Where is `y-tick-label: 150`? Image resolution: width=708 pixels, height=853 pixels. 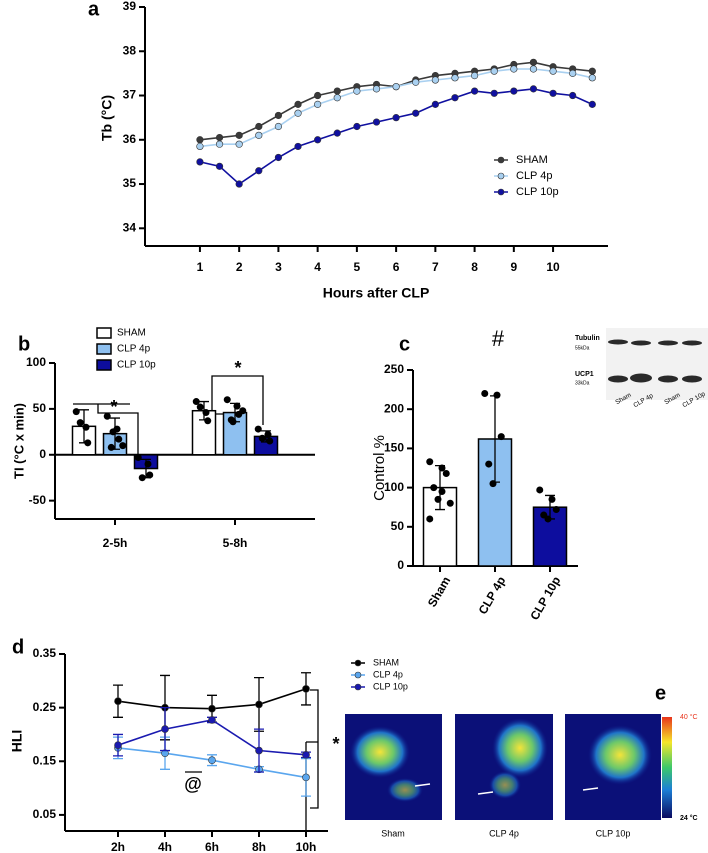
y-tick-label: 150 is located at coordinates (394, 448).